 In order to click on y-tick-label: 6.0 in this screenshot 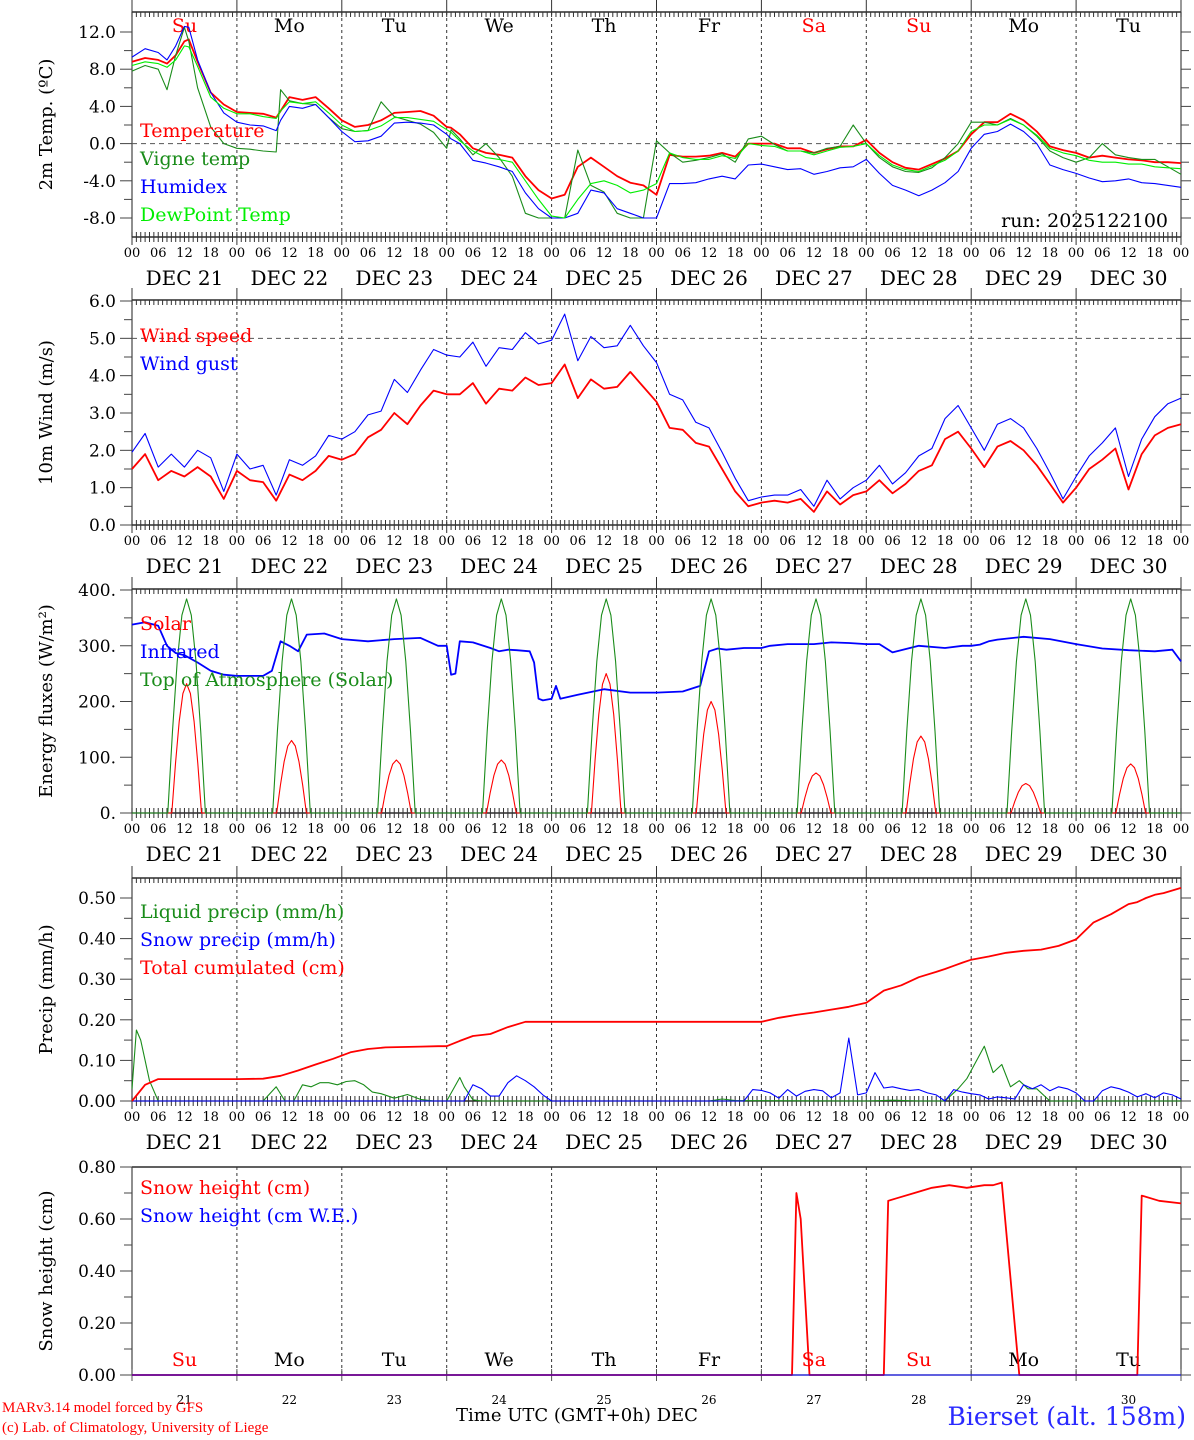, I will do `click(102, 302)`.